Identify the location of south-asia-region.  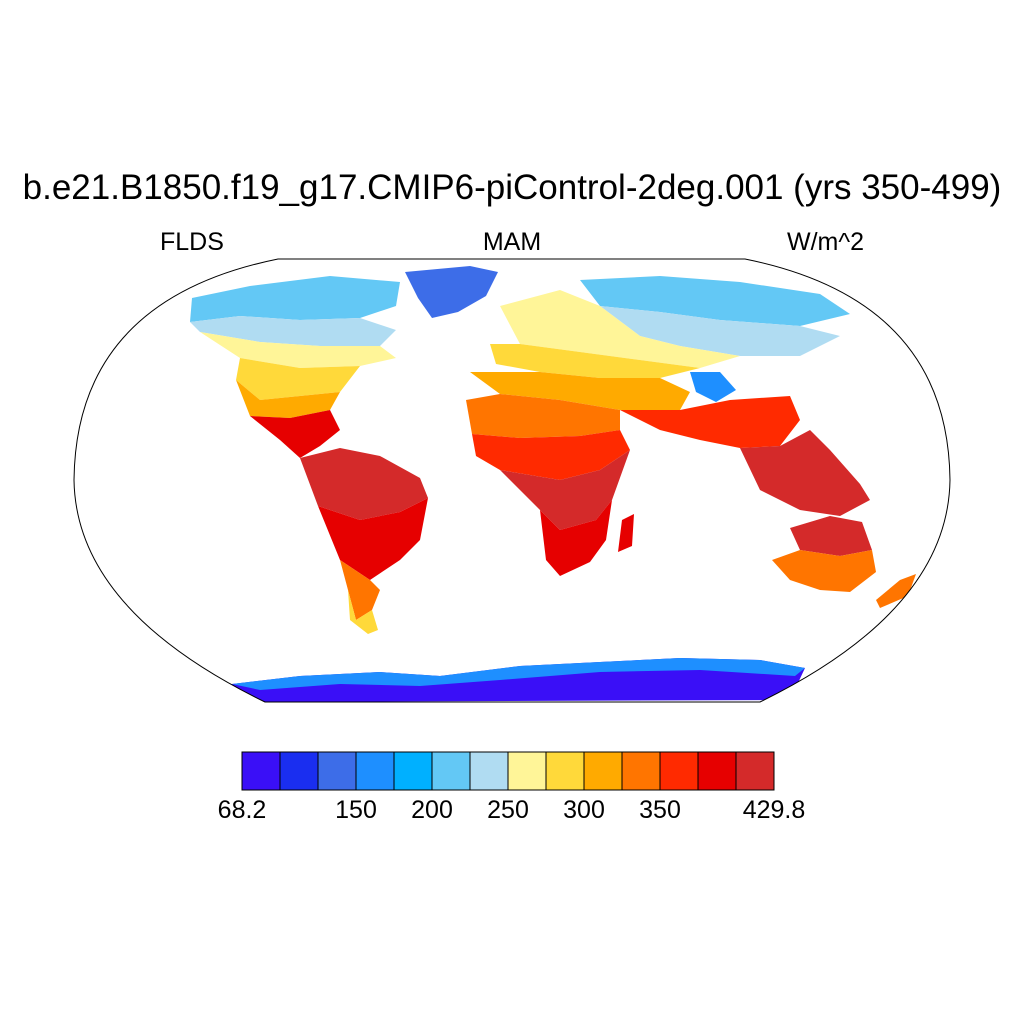
(710, 422).